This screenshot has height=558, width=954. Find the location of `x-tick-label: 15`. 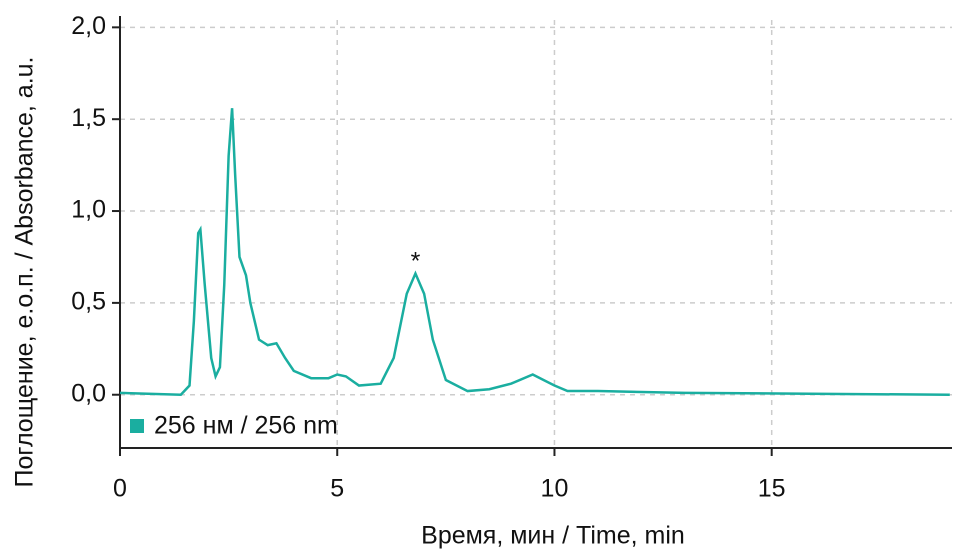

x-tick-label: 15 is located at coordinates (772, 489).